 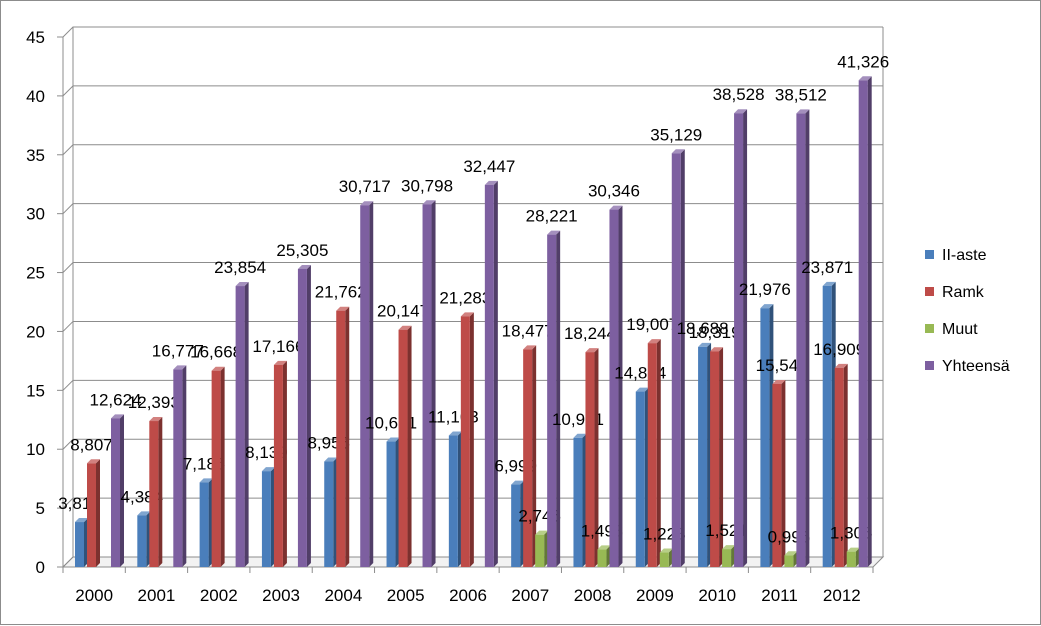 What do you see at coordinates (116, 399) in the screenshot?
I see `data-label-yhteens-: 12,624` at bounding box center [116, 399].